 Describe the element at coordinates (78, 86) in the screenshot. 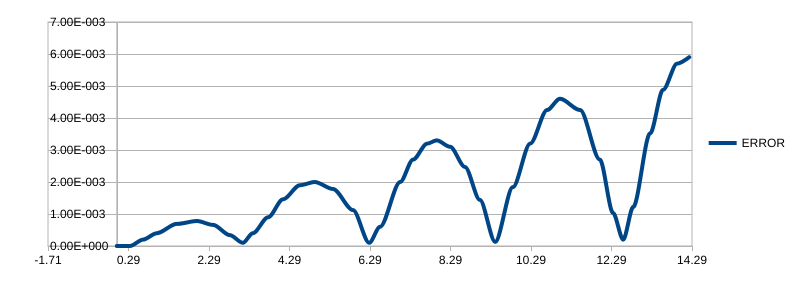

I see `y-tick-label: 5.00E-003` at that location.